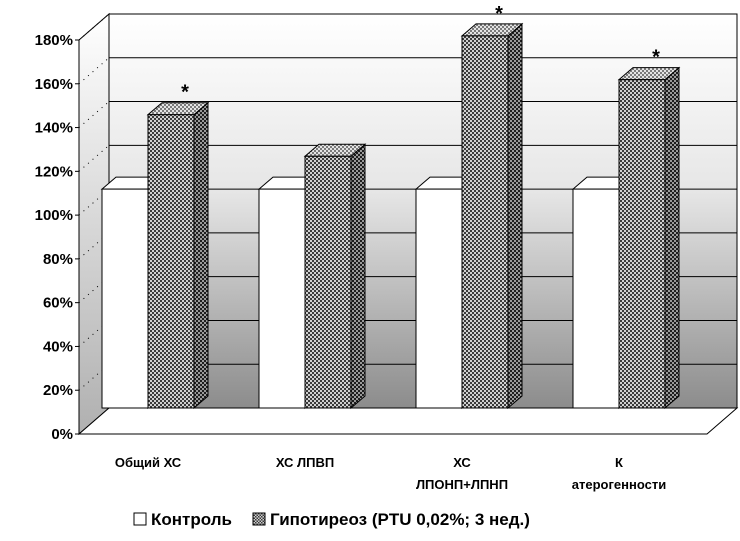 The height and width of the screenshot is (541, 740). I want to click on y-tick-label: 20%, so click(58, 390).